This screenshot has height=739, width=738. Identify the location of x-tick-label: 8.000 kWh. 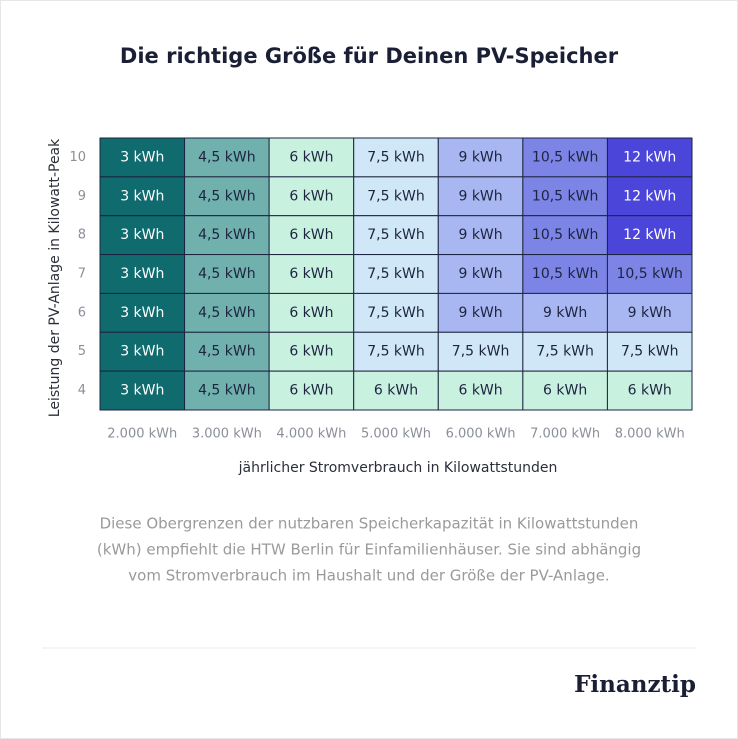
(650, 434).